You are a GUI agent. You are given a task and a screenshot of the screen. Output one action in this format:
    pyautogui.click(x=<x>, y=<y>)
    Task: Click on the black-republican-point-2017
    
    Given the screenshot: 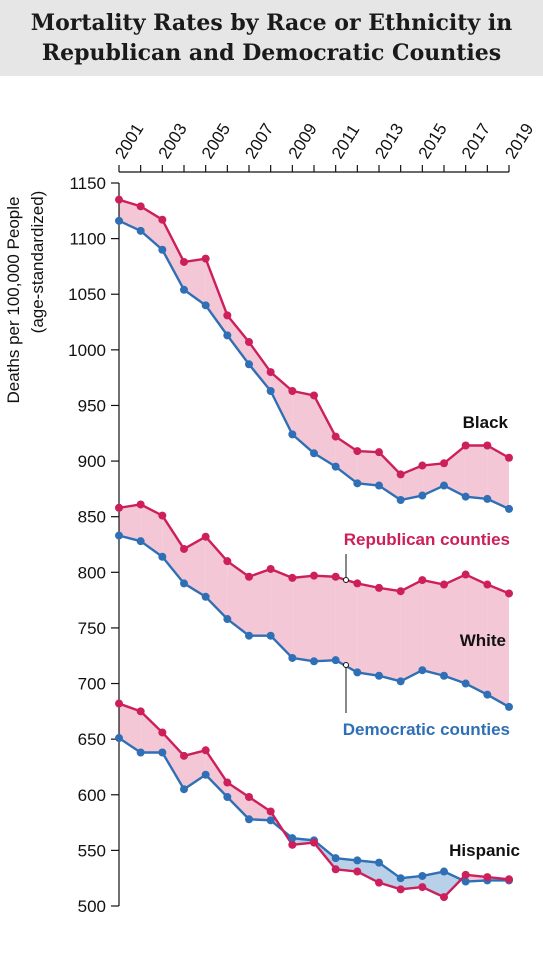 What is the action you would take?
    pyautogui.click(x=465, y=445)
    